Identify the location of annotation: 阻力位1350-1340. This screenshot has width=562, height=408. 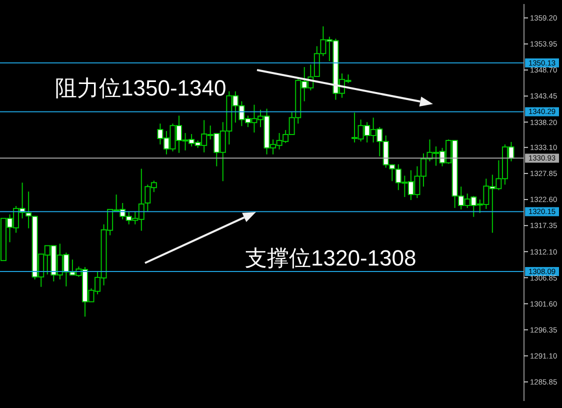
(140, 88).